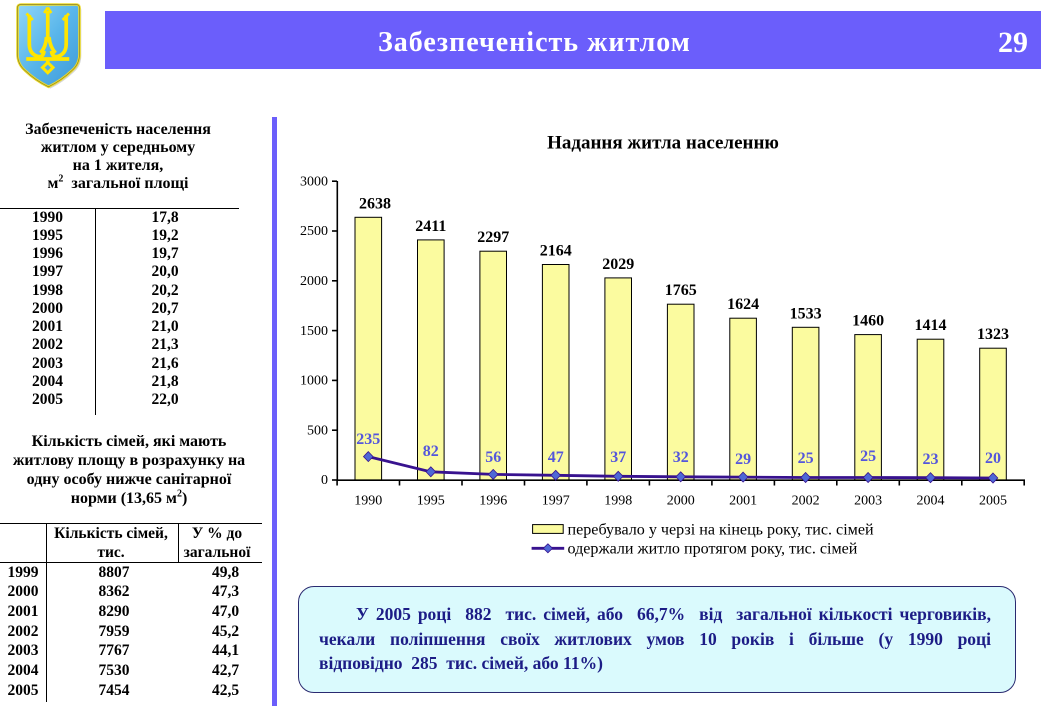 The width and height of the screenshot is (1044, 708). Describe the element at coordinates (556, 251) in the screenshot. I see `svg-text: 2164` at that location.